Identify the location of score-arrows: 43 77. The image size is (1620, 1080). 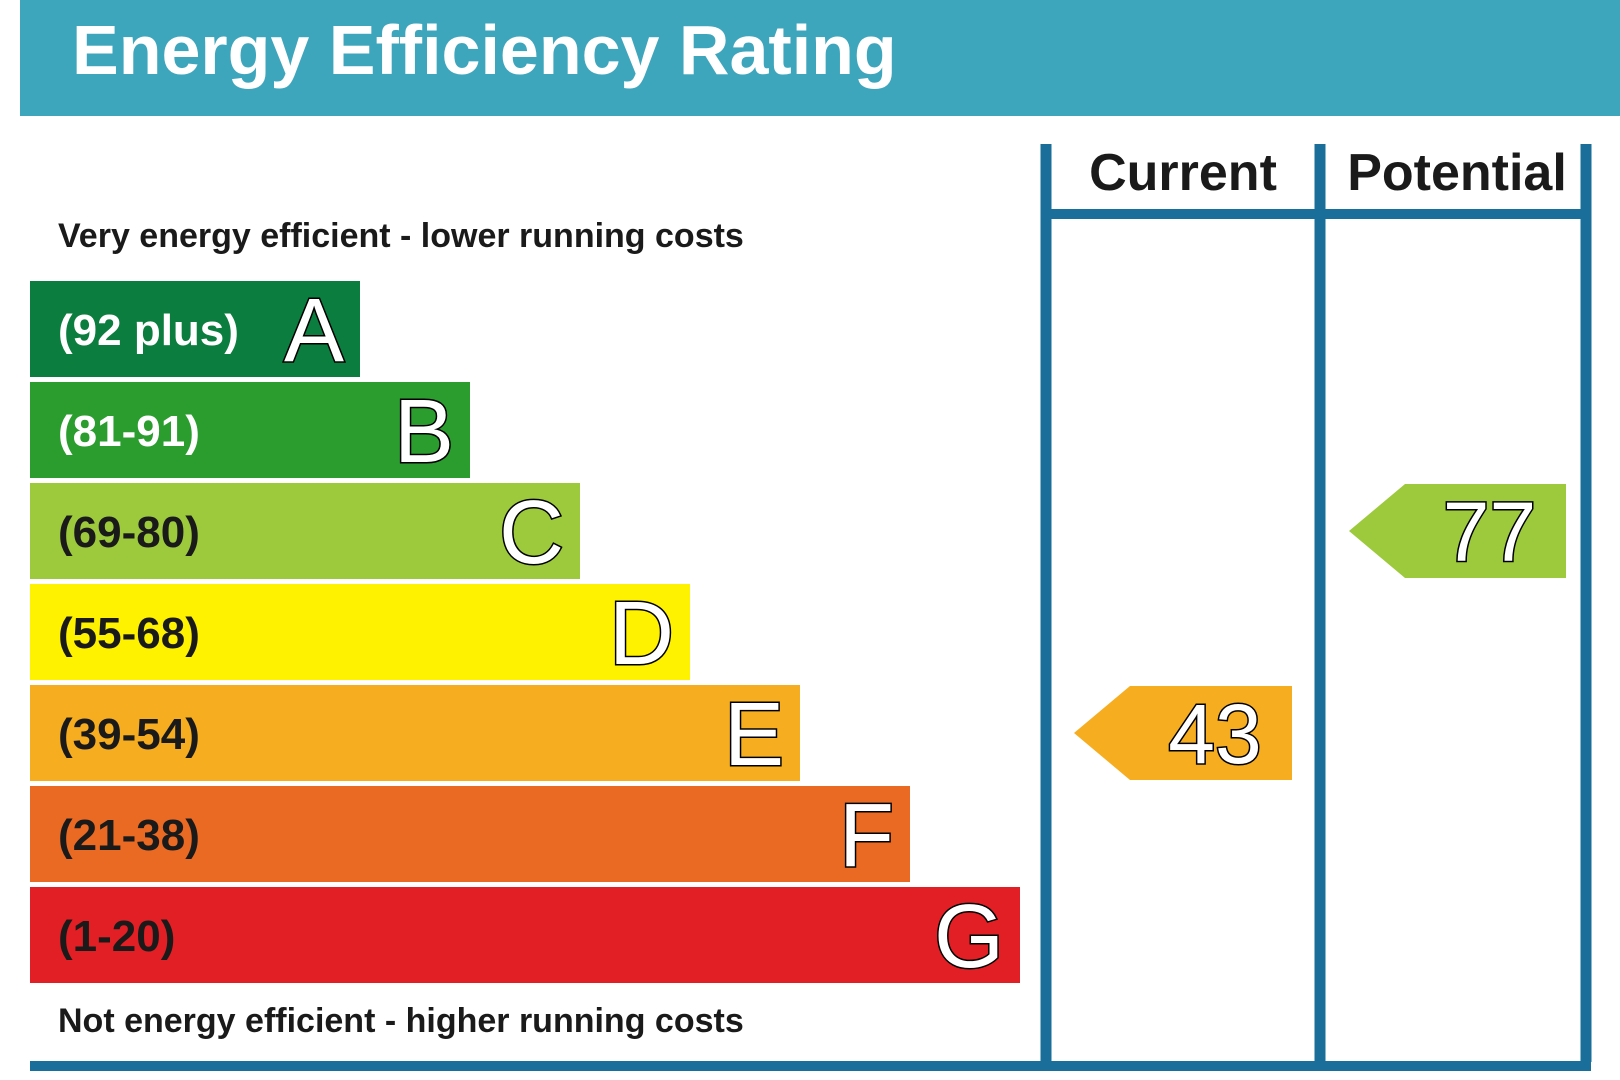
(1320, 633).